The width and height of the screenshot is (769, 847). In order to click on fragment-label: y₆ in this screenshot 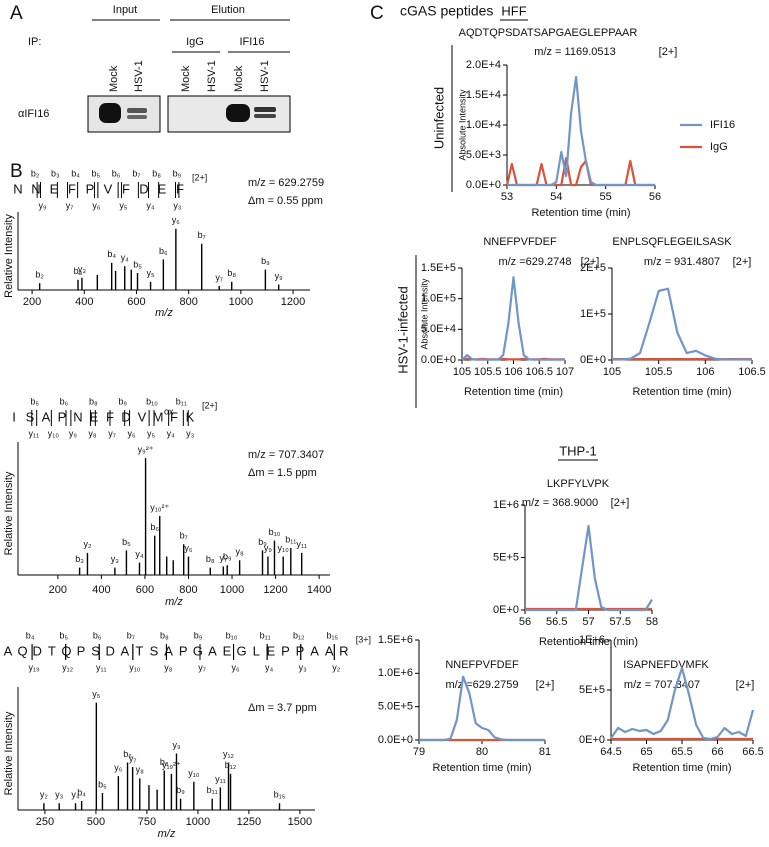, I will do `click(96, 205)`.